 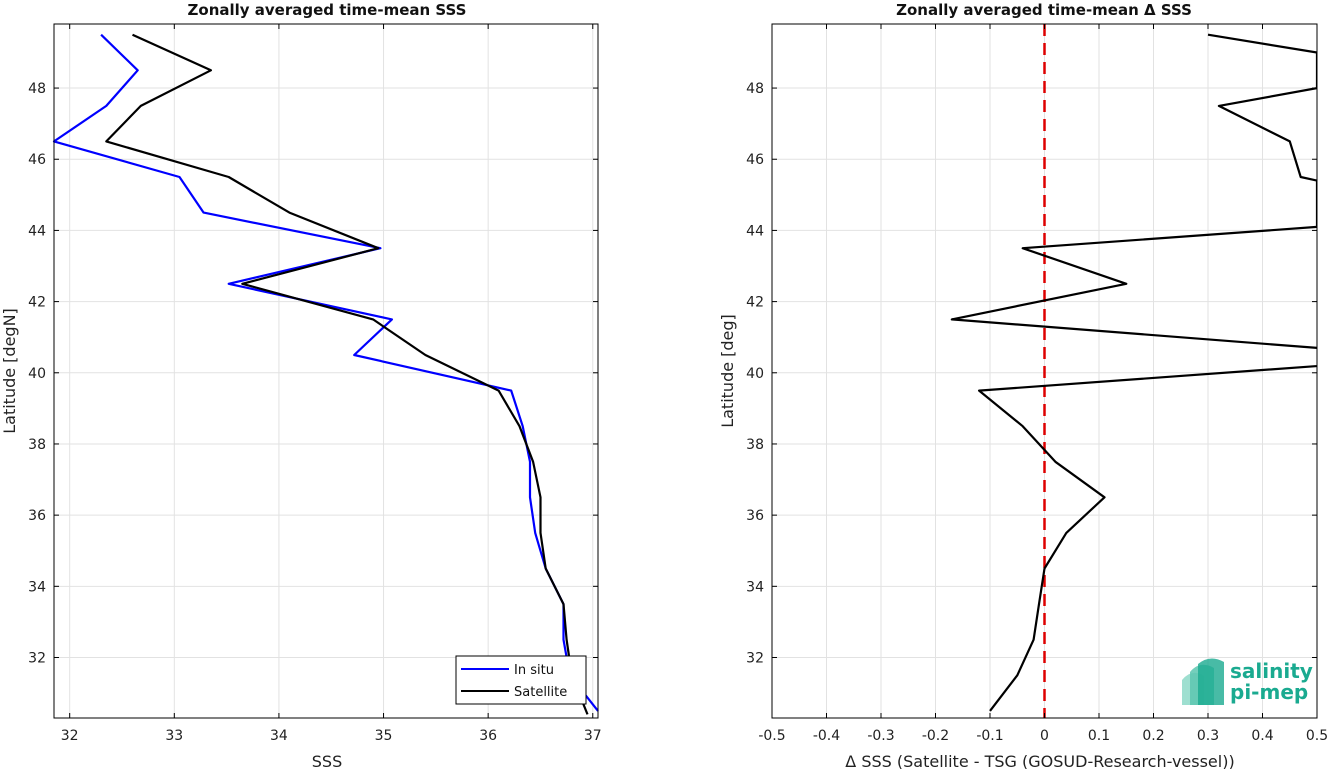 I want to click on legend: In situ Satellite, so click(x=521, y=680).